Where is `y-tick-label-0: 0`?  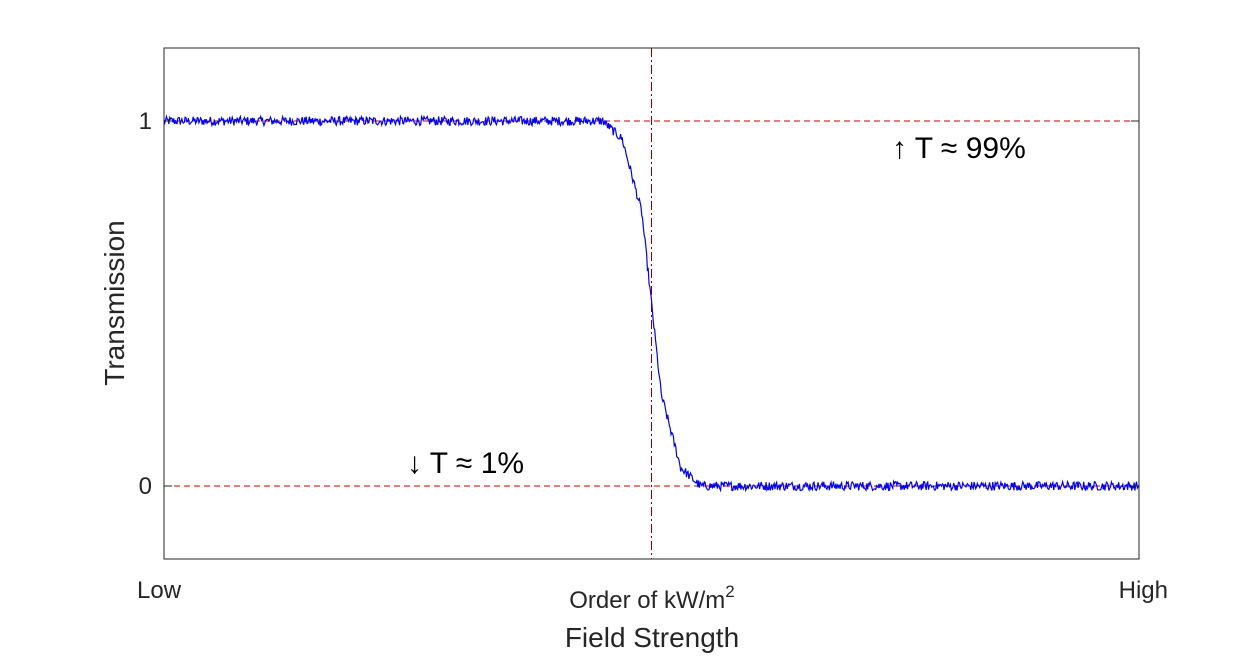 y-tick-label-0: 0 is located at coordinates (145, 486).